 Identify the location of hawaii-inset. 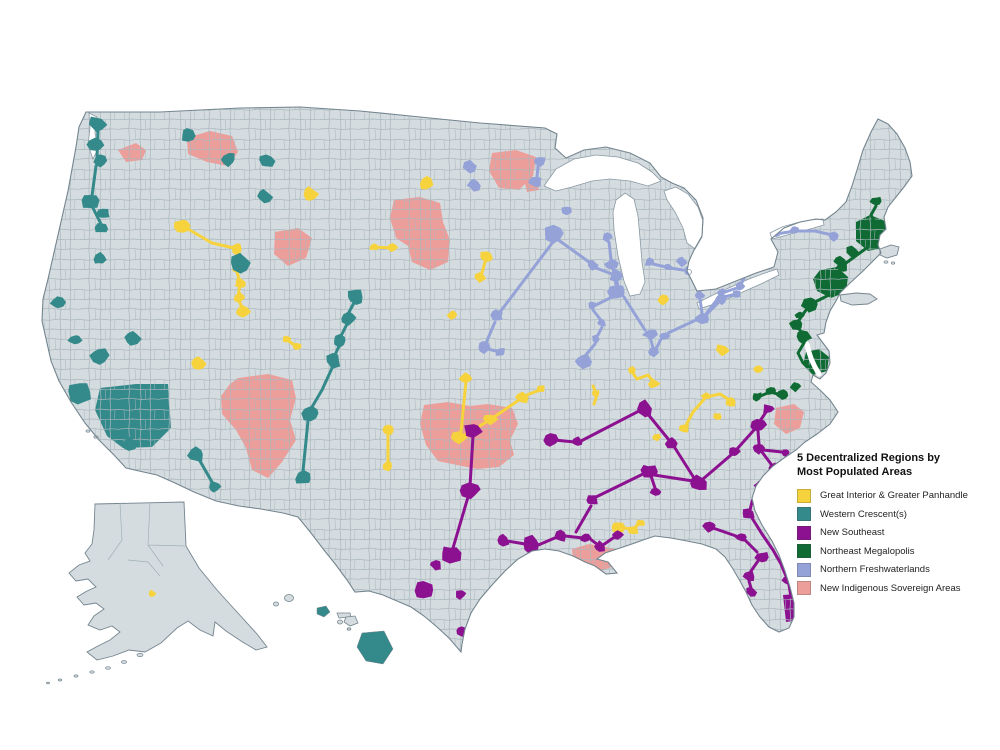
(316, 612).